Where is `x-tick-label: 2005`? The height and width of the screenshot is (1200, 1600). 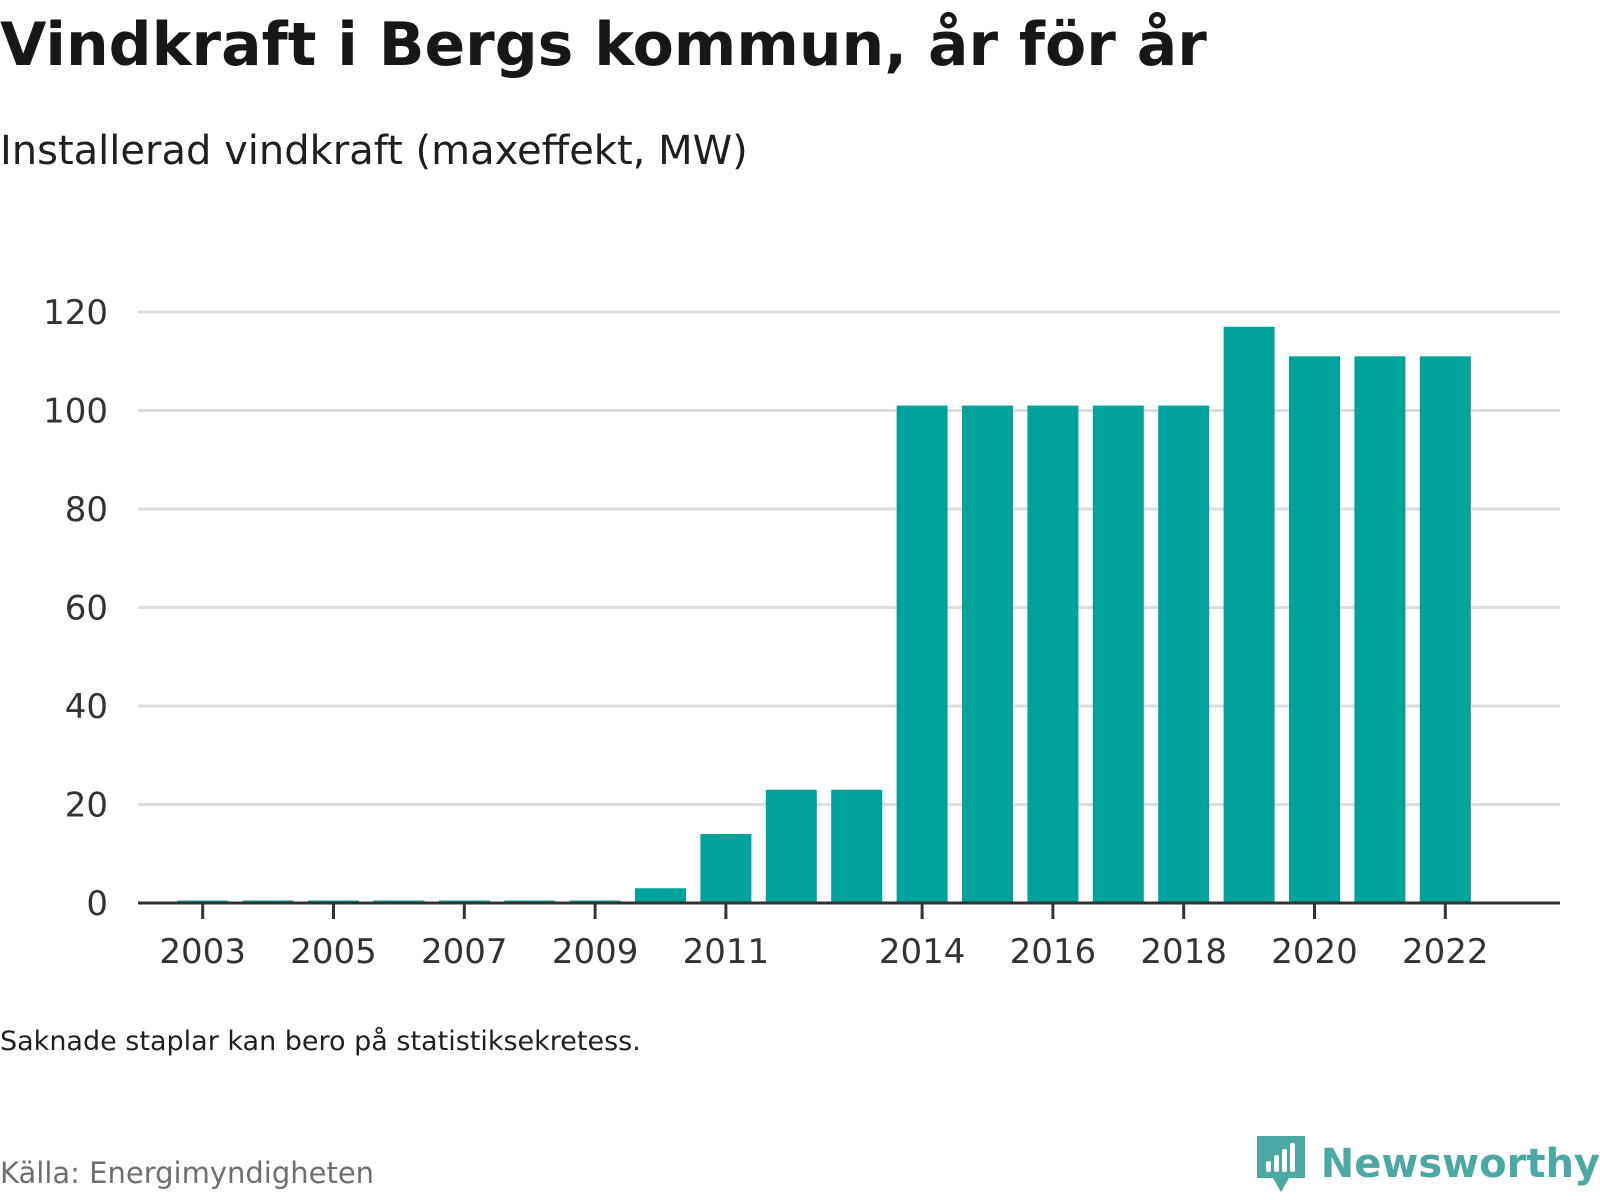
x-tick-label: 2005 is located at coordinates (333, 952).